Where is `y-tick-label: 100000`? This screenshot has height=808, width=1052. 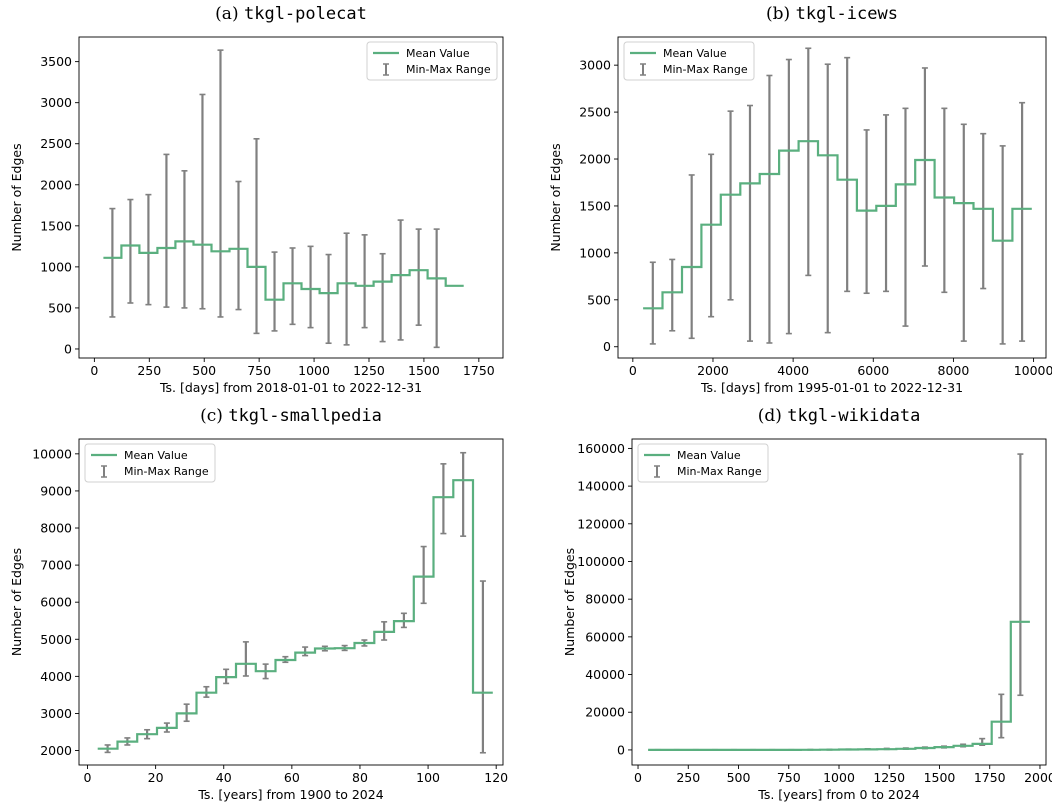
y-tick-label: 100000 is located at coordinates (601, 561).